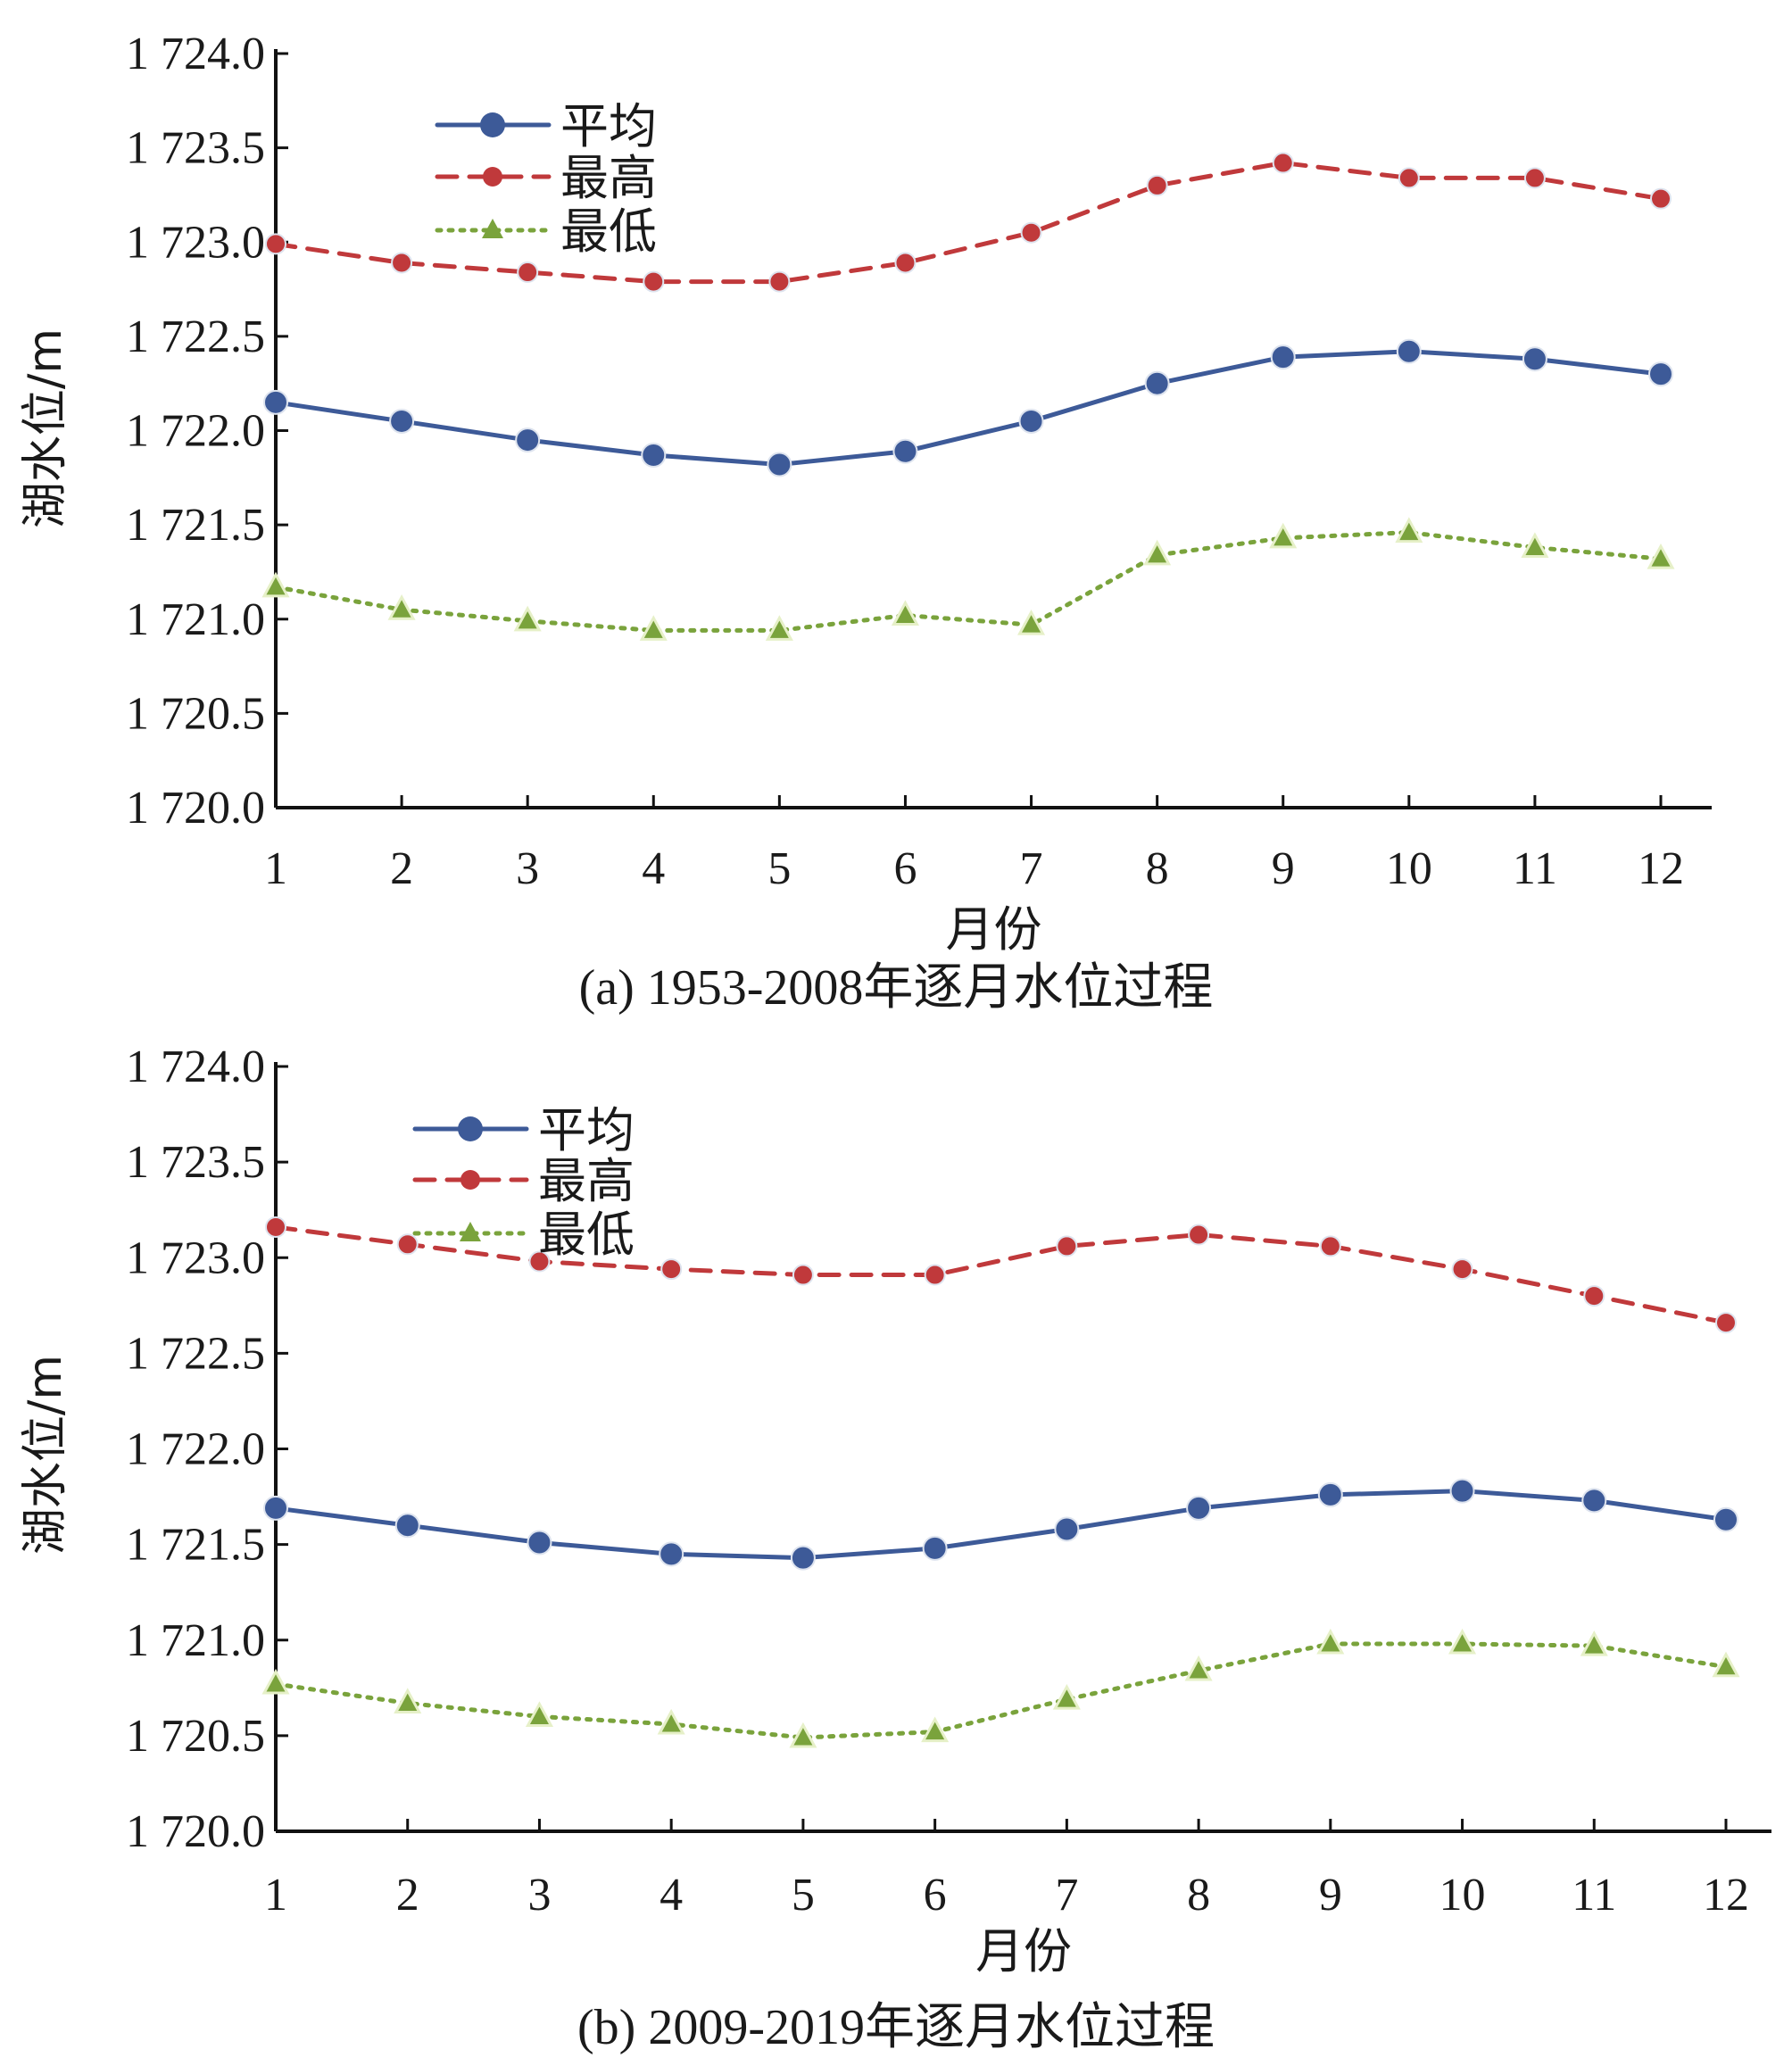  What do you see at coordinates (586, 1181) in the screenshot?
I see `legend-label: 最高` at bounding box center [586, 1181].